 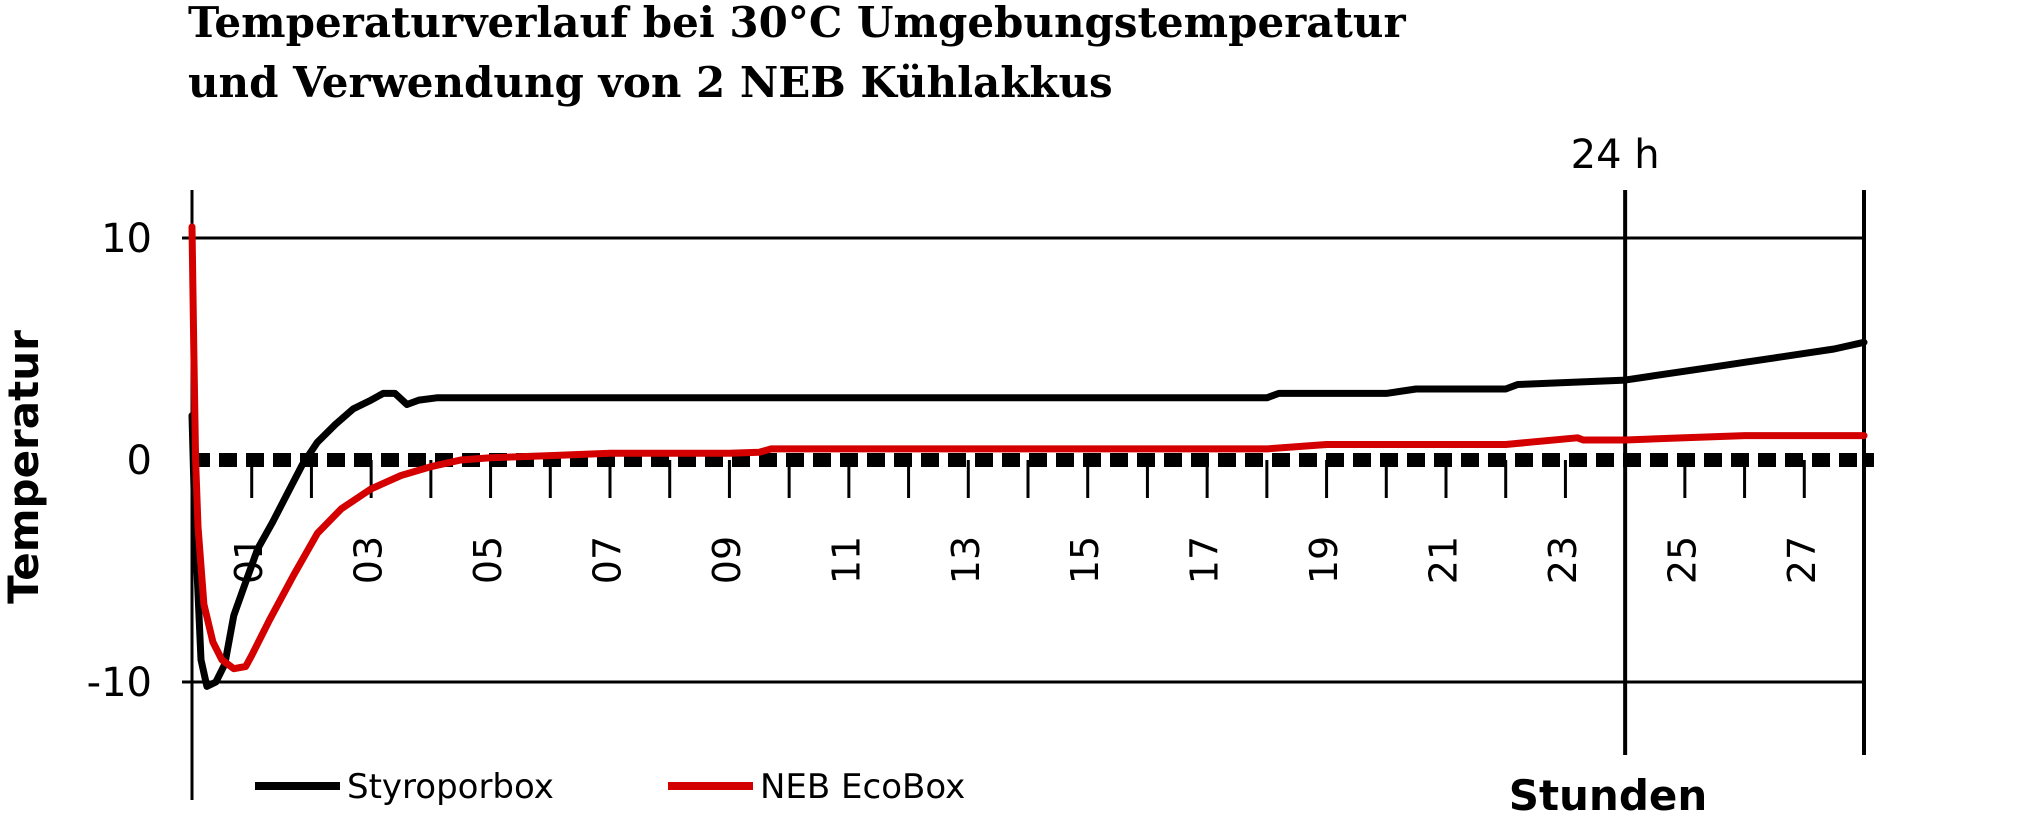 What do you see at coordinates (126, 239) in the screenshot?
I see `y-tick-label-10: 10` at bounding box center [126, 239].